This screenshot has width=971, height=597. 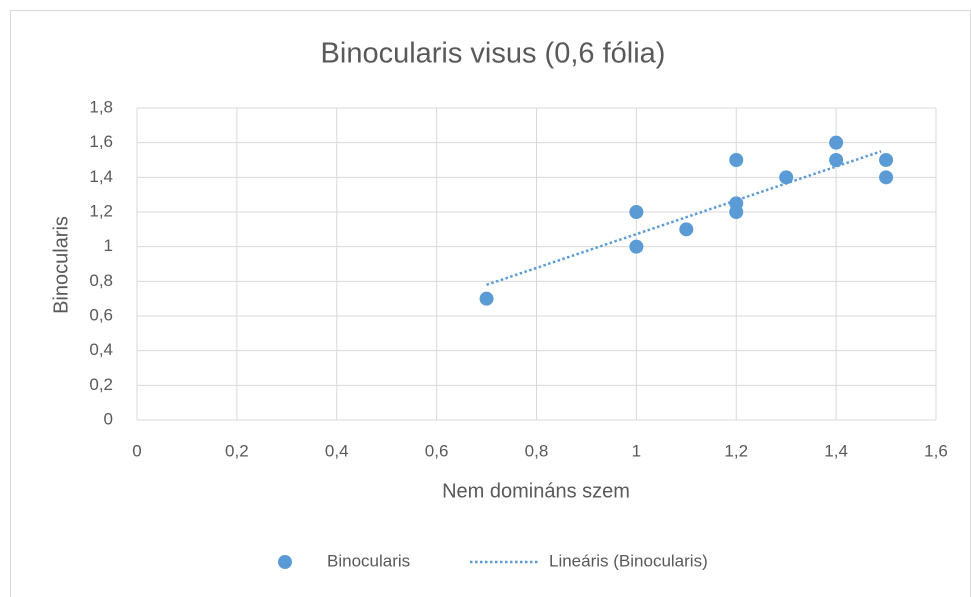 I want to click on x-axis-label: Nem domináns szem, so click(x=536, y=491).